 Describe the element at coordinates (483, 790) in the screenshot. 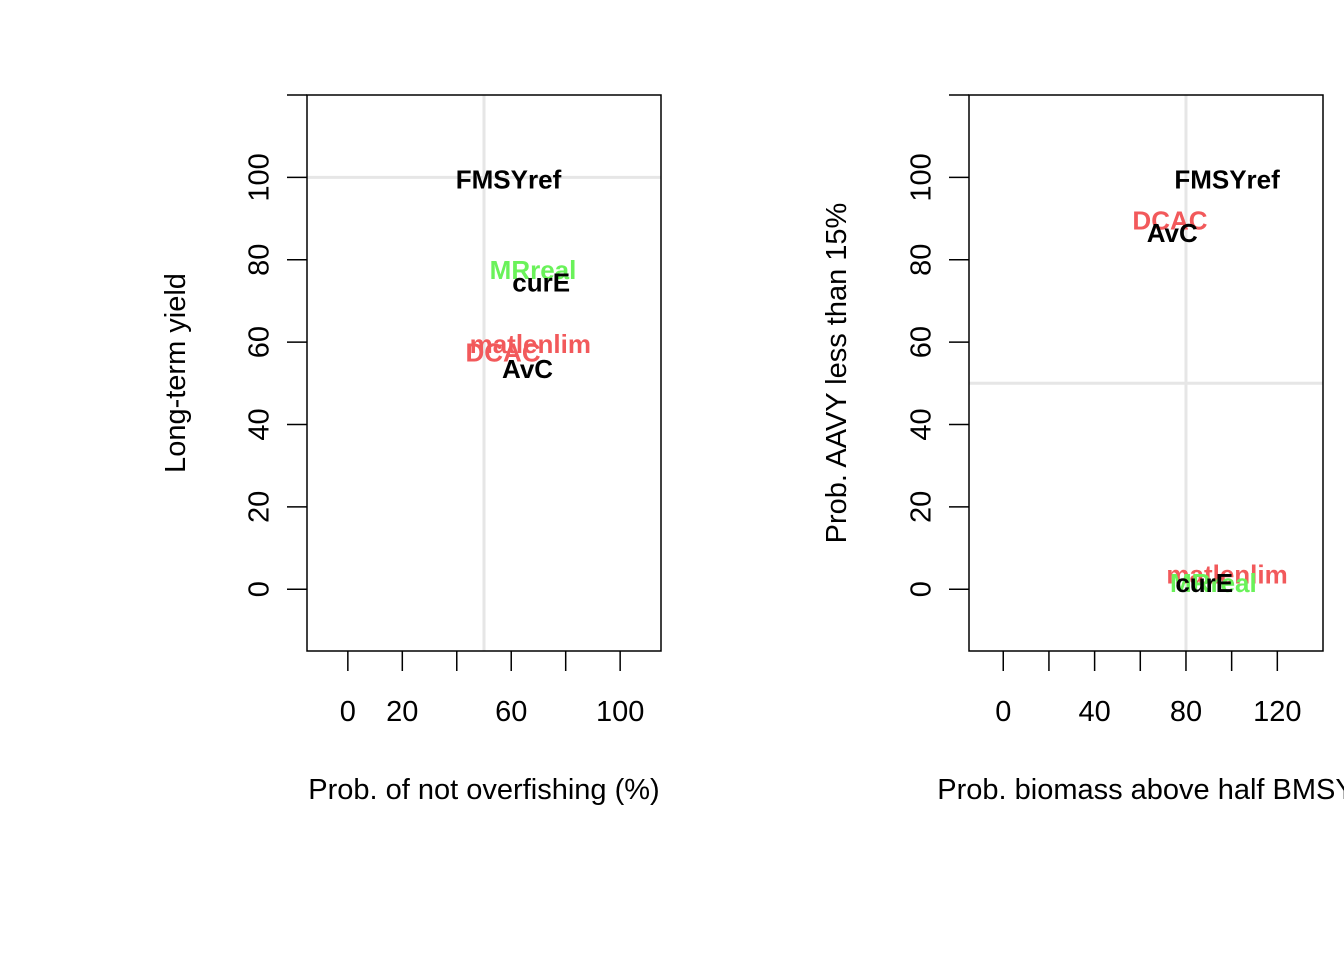

I see `x-axis-label: Prob. of not overfishing (%)` at that location.